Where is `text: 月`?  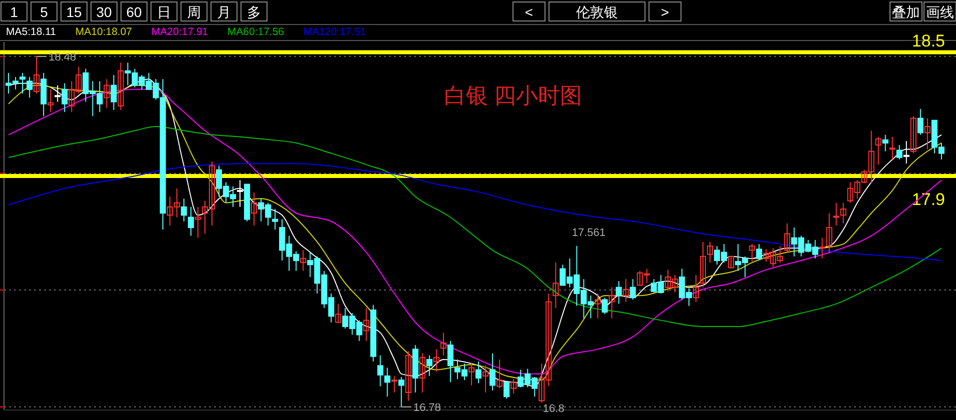
text: 月 is located at coordinates (224, 12).